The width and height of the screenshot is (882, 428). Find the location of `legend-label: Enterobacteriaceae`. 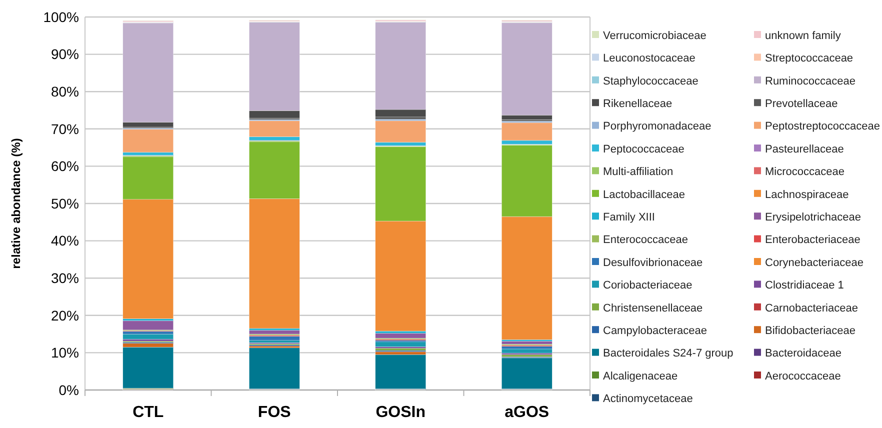

legend-label: Enterobacteriaceae is located at coordinates (812, 240).